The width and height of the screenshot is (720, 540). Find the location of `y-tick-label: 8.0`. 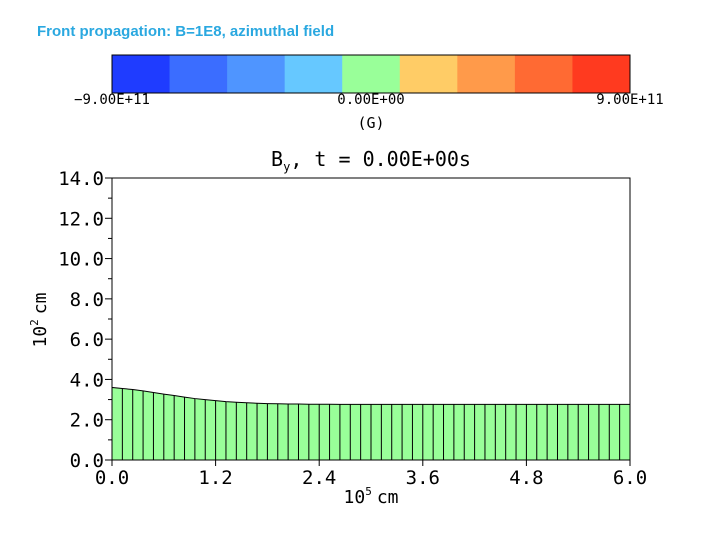

y-tick-label: 8.0 is located at coordinates (87, 300).